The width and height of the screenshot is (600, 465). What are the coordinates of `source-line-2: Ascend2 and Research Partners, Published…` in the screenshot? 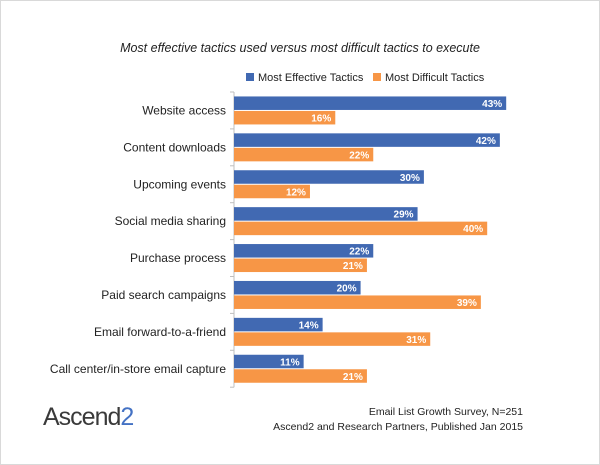 It's located at (398, 427).